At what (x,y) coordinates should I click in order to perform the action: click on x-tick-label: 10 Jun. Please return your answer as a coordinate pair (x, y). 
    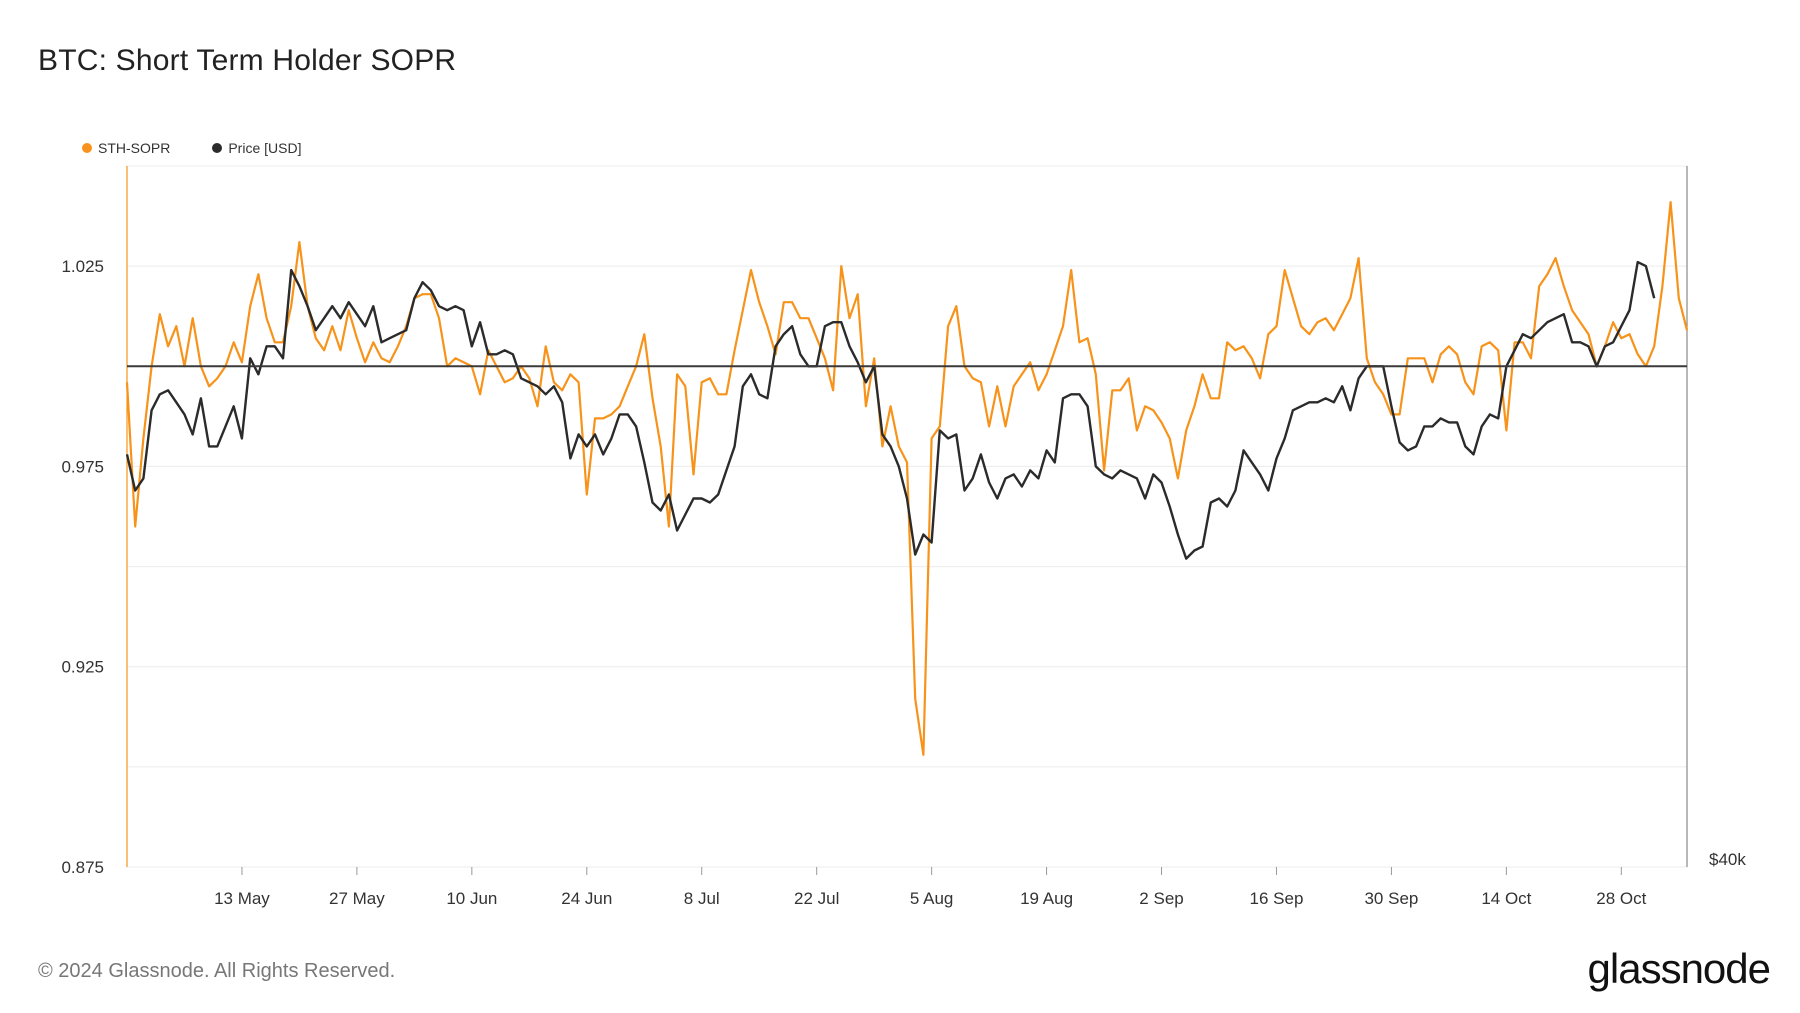
    Looking at the image, I should click on (471, 898).